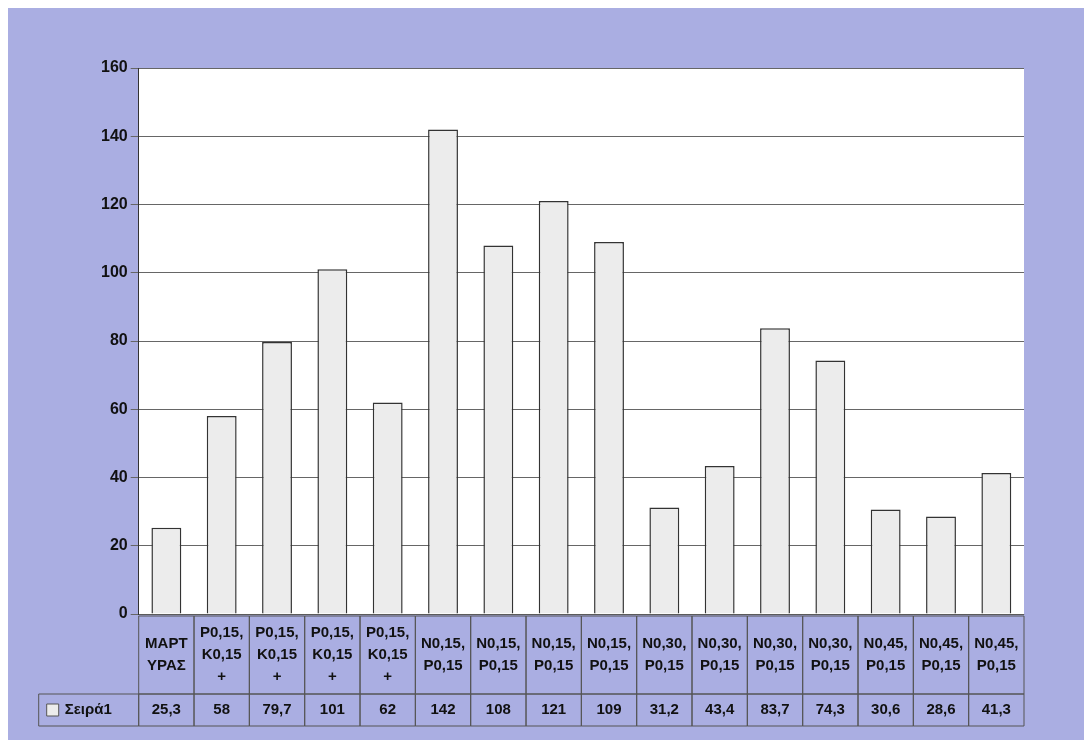 This screenshot has height=748, width=1092. What do you see at coordinates (388, 709) in the screenshot?
I see `text: 62` at bounding box center [388, 709].